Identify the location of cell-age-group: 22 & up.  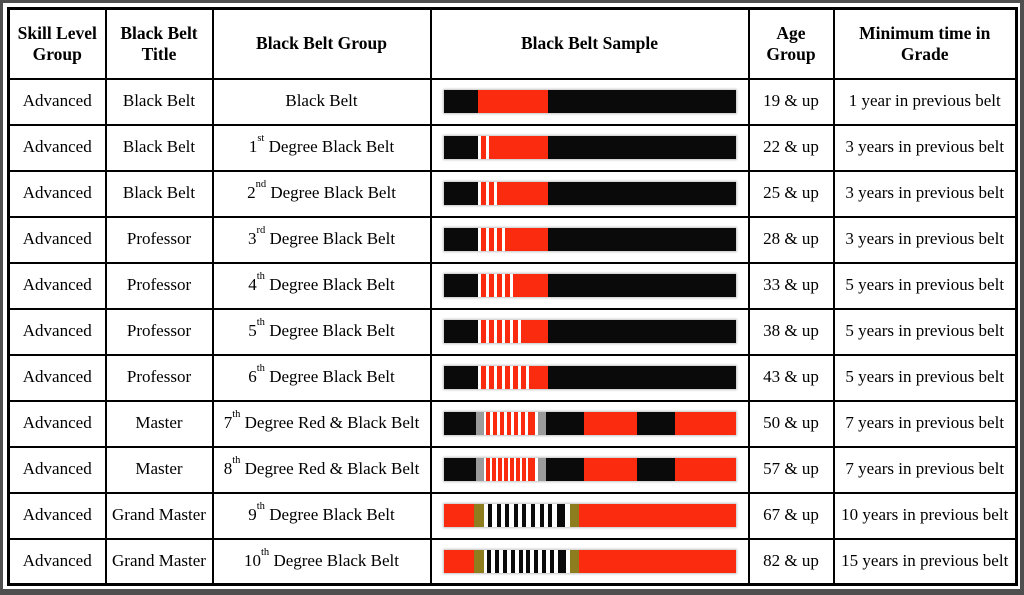
(791, 147).